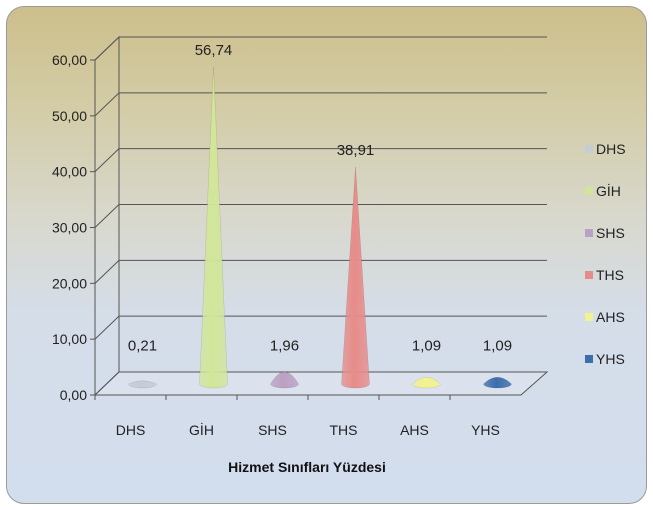 This screenshot has height=510, width=653. I want to click on cone-yhs, so click(497, 383).